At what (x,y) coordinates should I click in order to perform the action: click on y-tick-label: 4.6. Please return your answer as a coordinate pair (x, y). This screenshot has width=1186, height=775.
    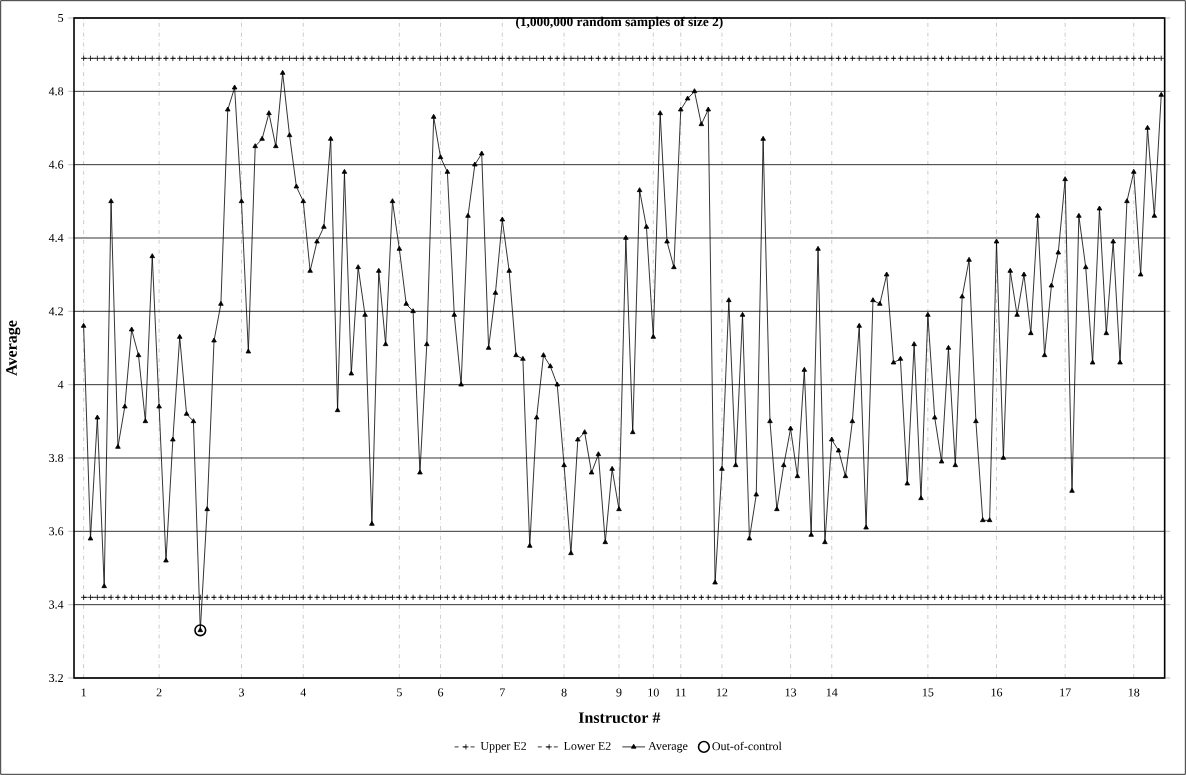
    Looking at the image, I should click on (56, 164).